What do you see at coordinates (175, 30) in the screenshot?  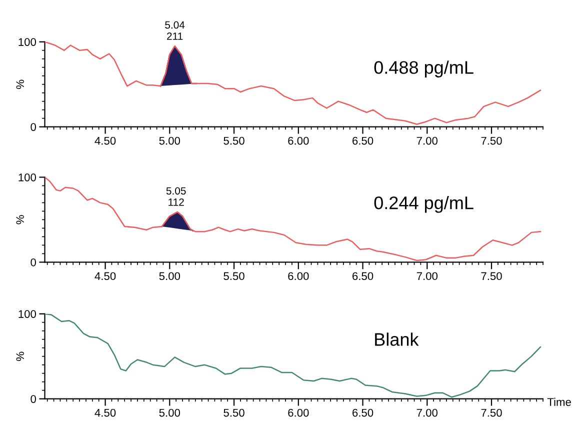 I see `annotation: 5.04 211` at bounding box center [175, 30].